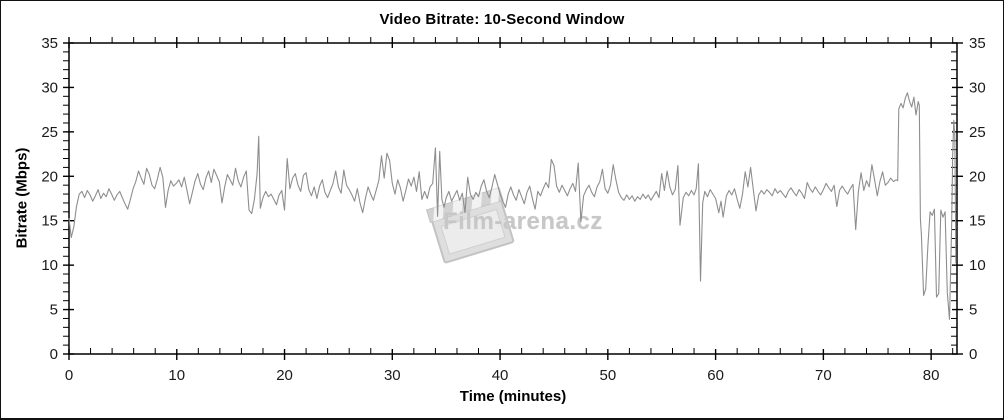  I want to click on y-tick-label-right: 20, so click(977, 176).